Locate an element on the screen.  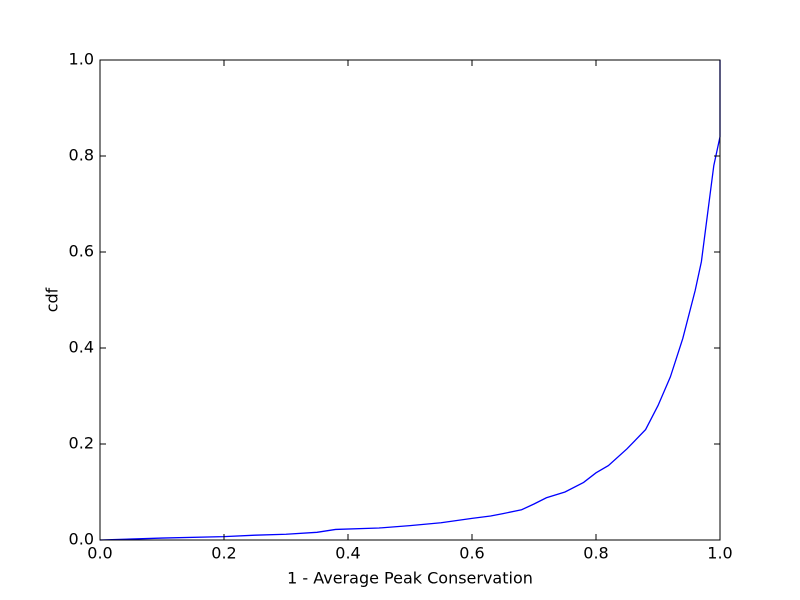
y-tick-label: 0.4 is located at coordinates (81, 347).